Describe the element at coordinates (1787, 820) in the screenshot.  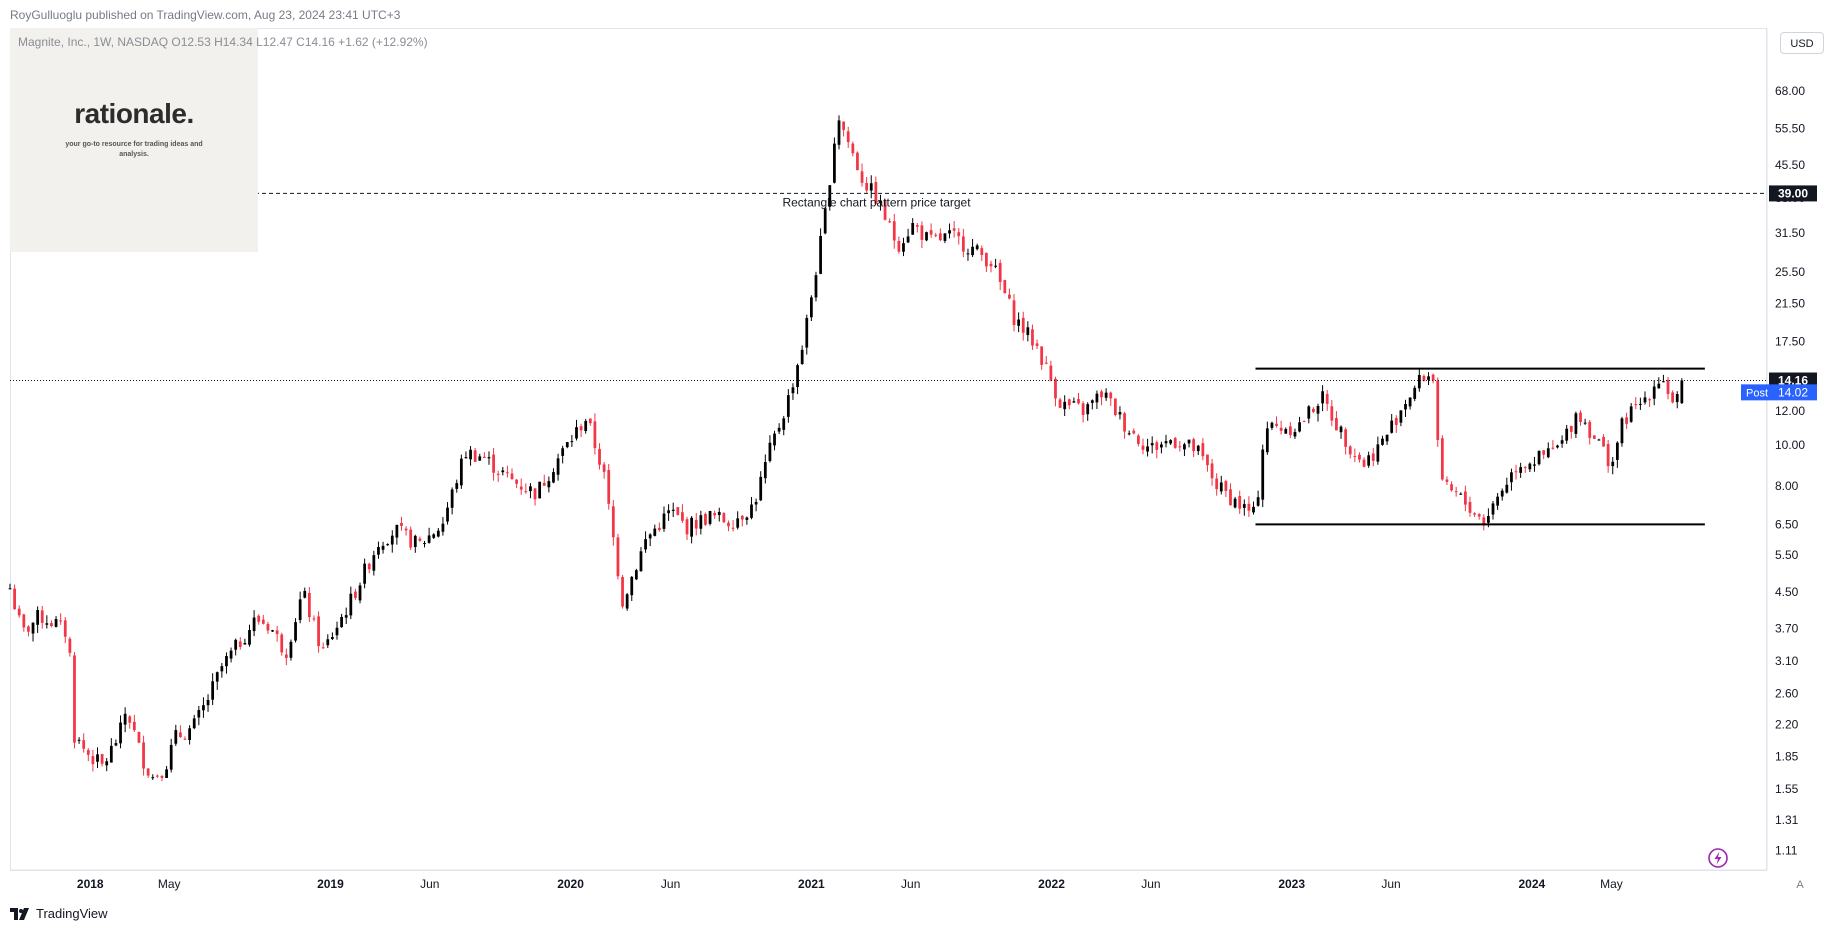
I see `y-tick-label: 1.31` at that location.